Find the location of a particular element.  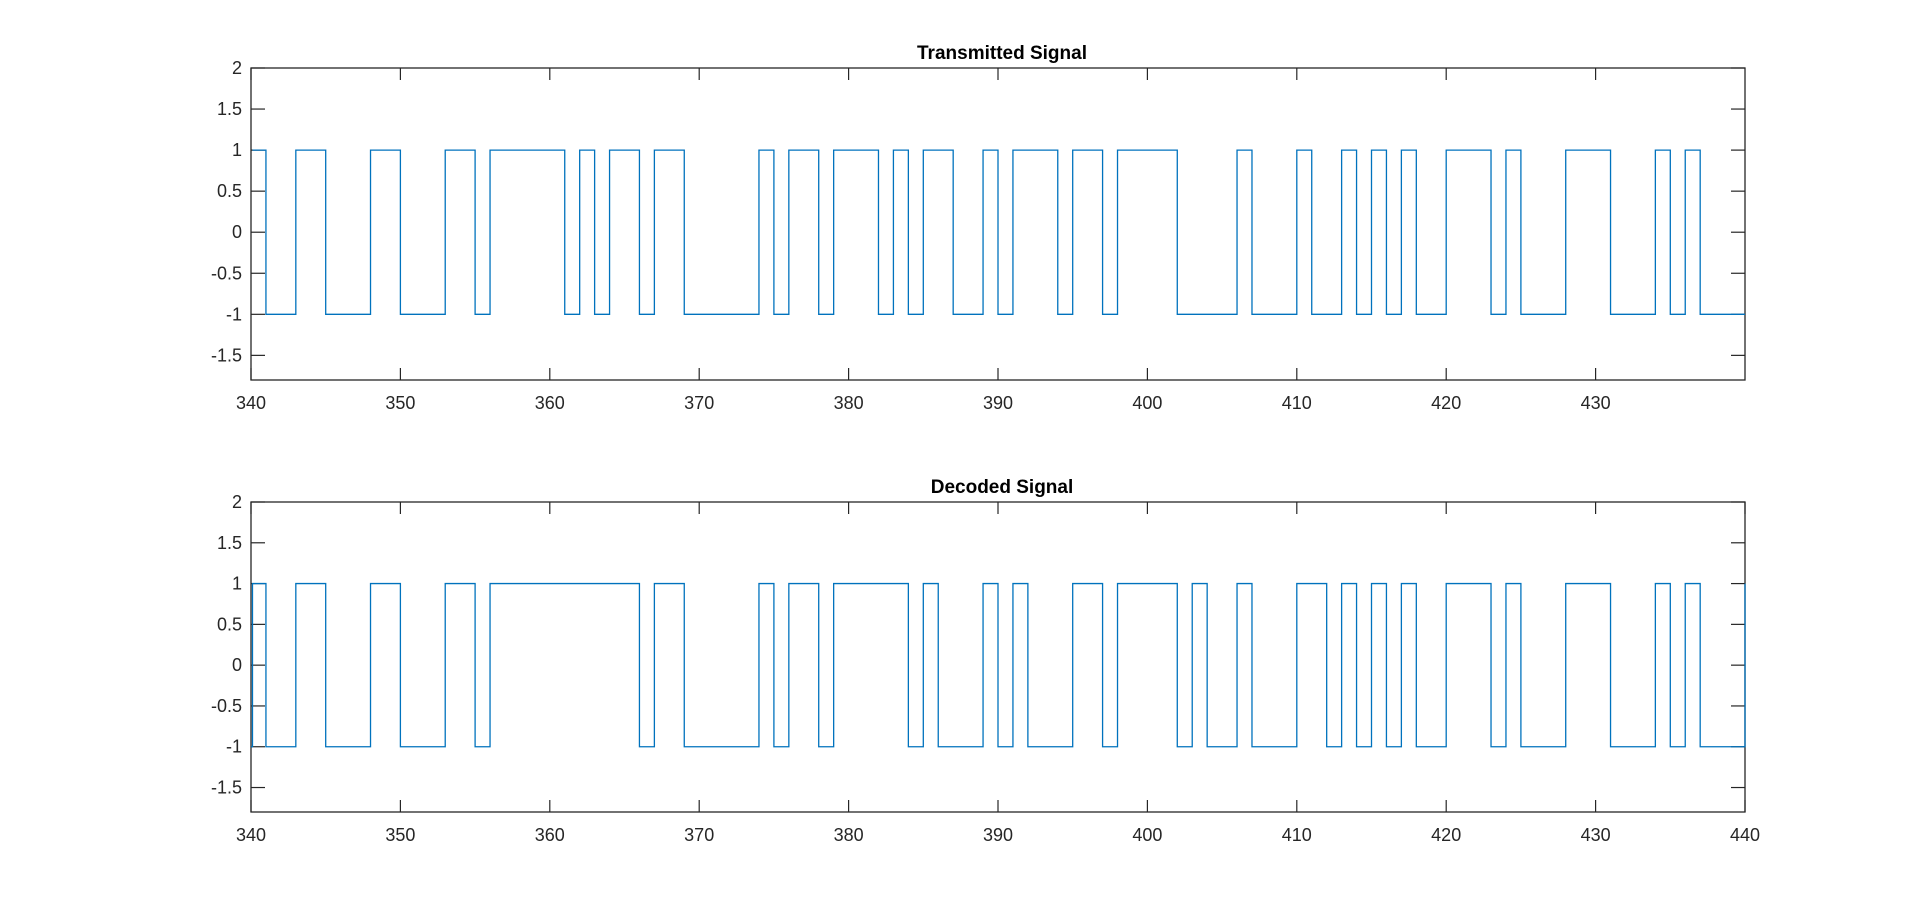

transmitted-signal-ytick-label: -1.5 is located at coordinates (226, 355).